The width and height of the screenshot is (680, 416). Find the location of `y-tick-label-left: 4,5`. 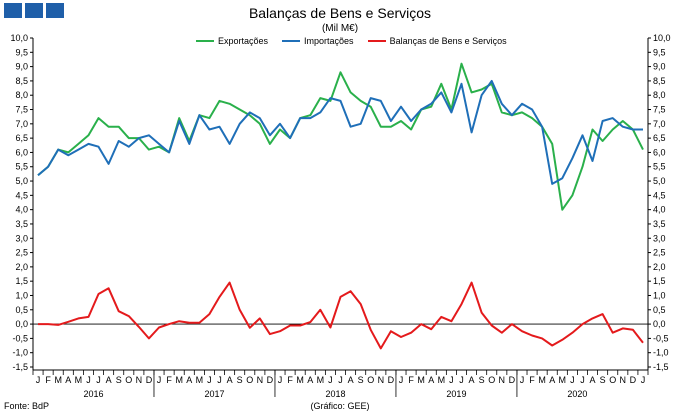

y-tick-label-left: 4,5 is located at coordinates (21, 195).